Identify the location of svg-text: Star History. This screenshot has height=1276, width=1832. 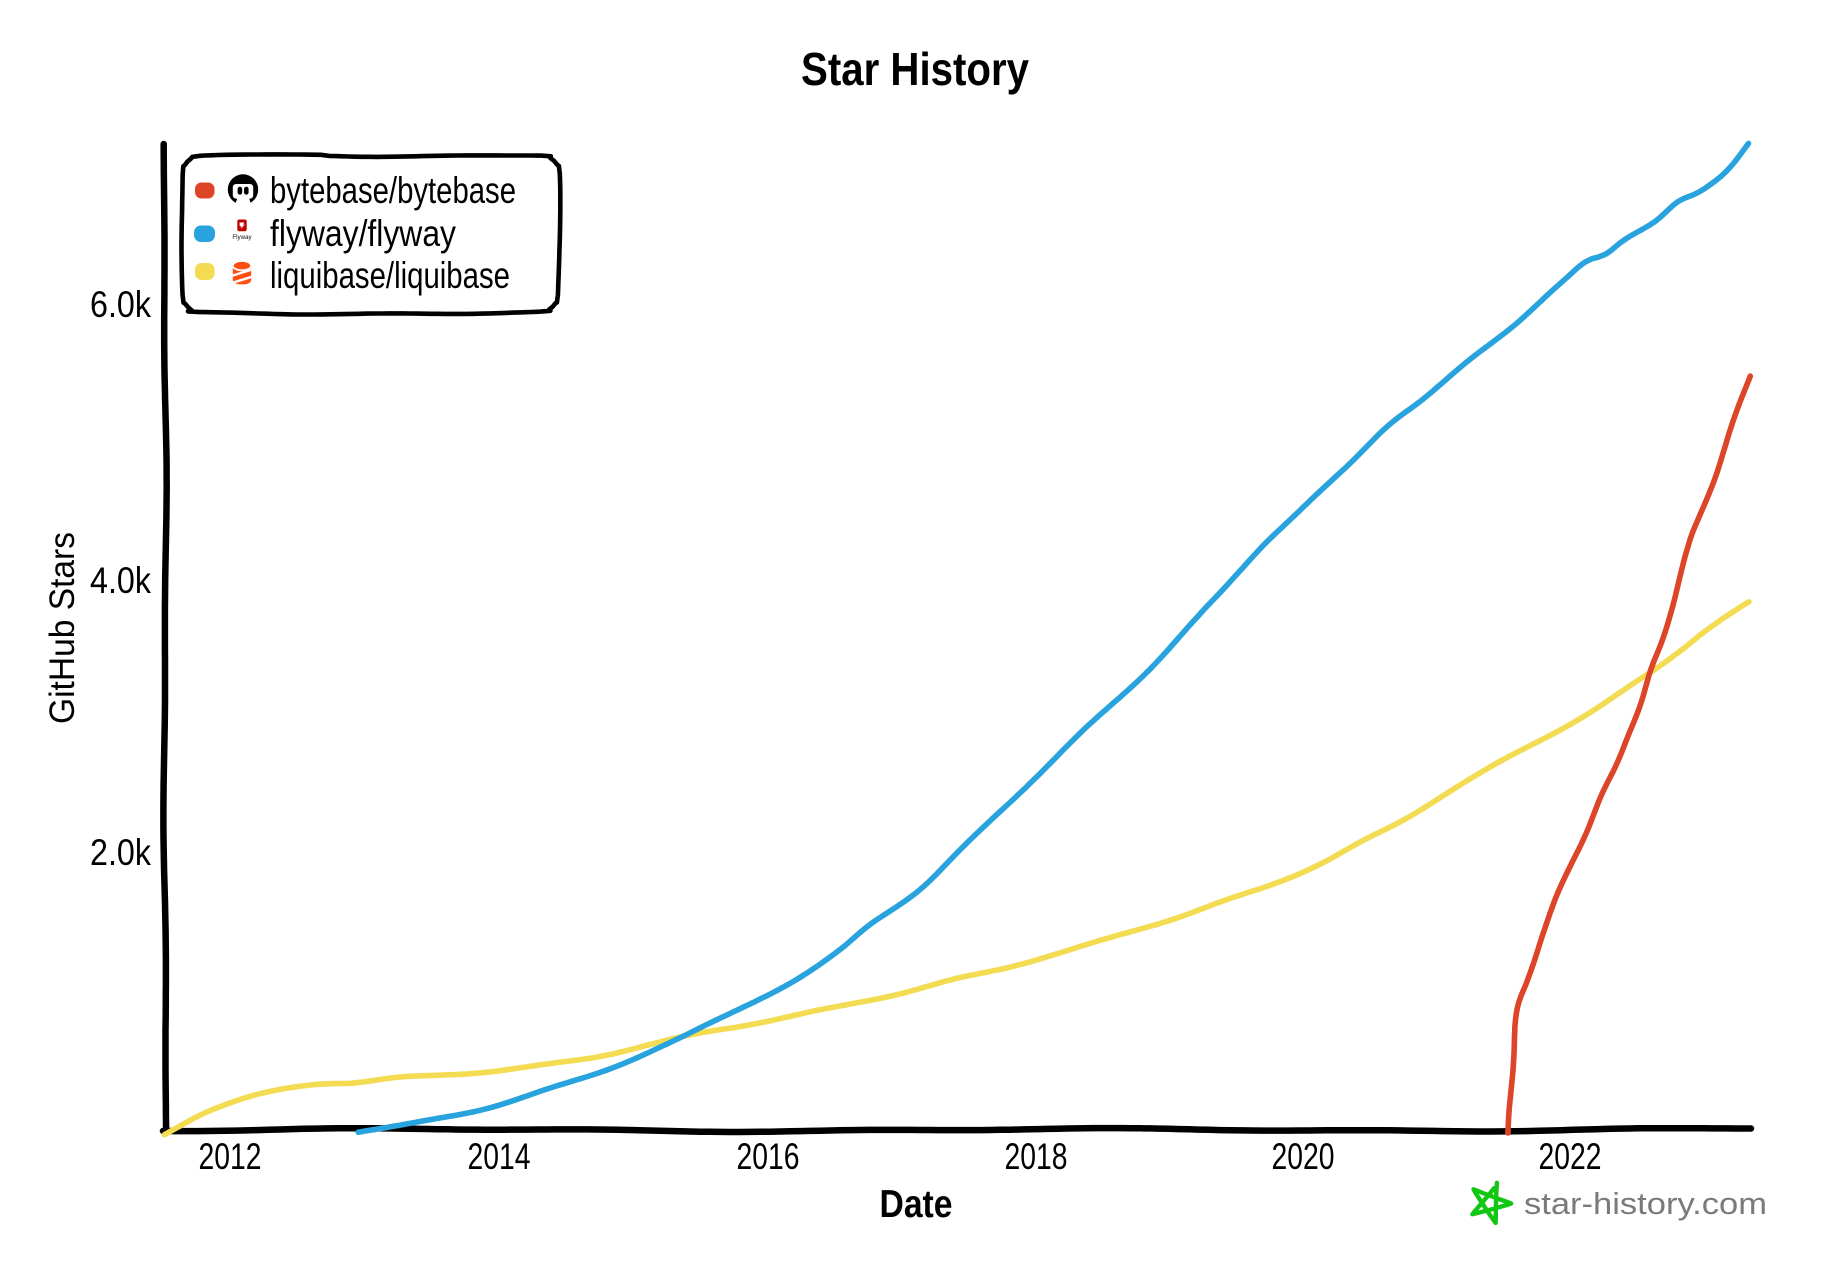
(915, 69).